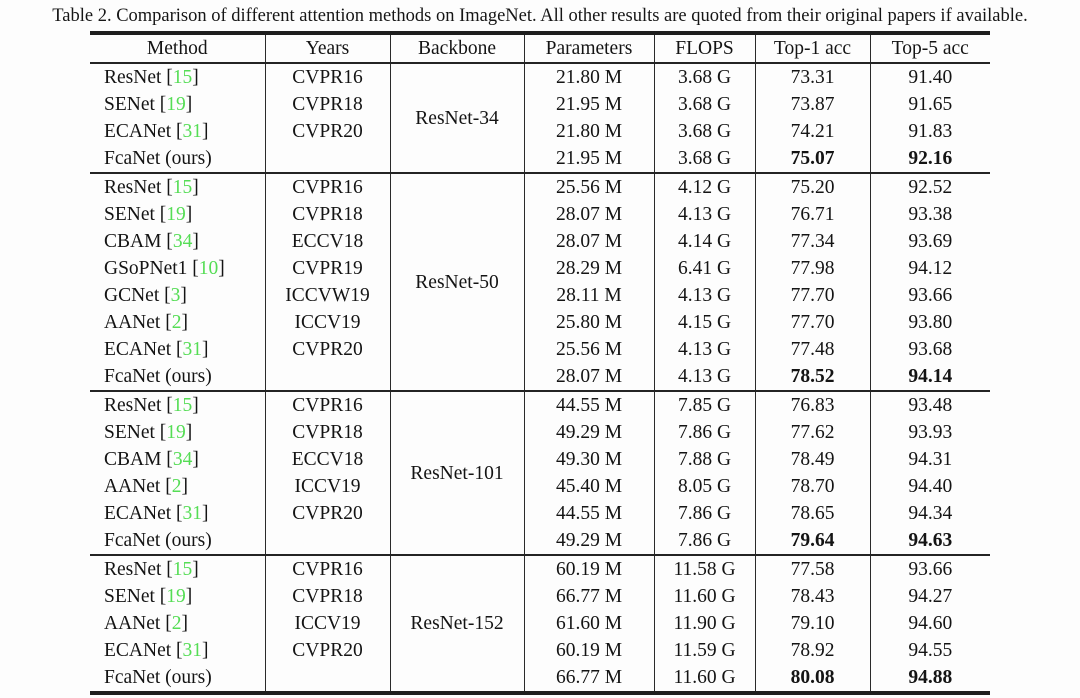 The width and height of the screenshot is (1080, 698). I want to click on parameters-cell: 49.30 M, so click(589, 459).